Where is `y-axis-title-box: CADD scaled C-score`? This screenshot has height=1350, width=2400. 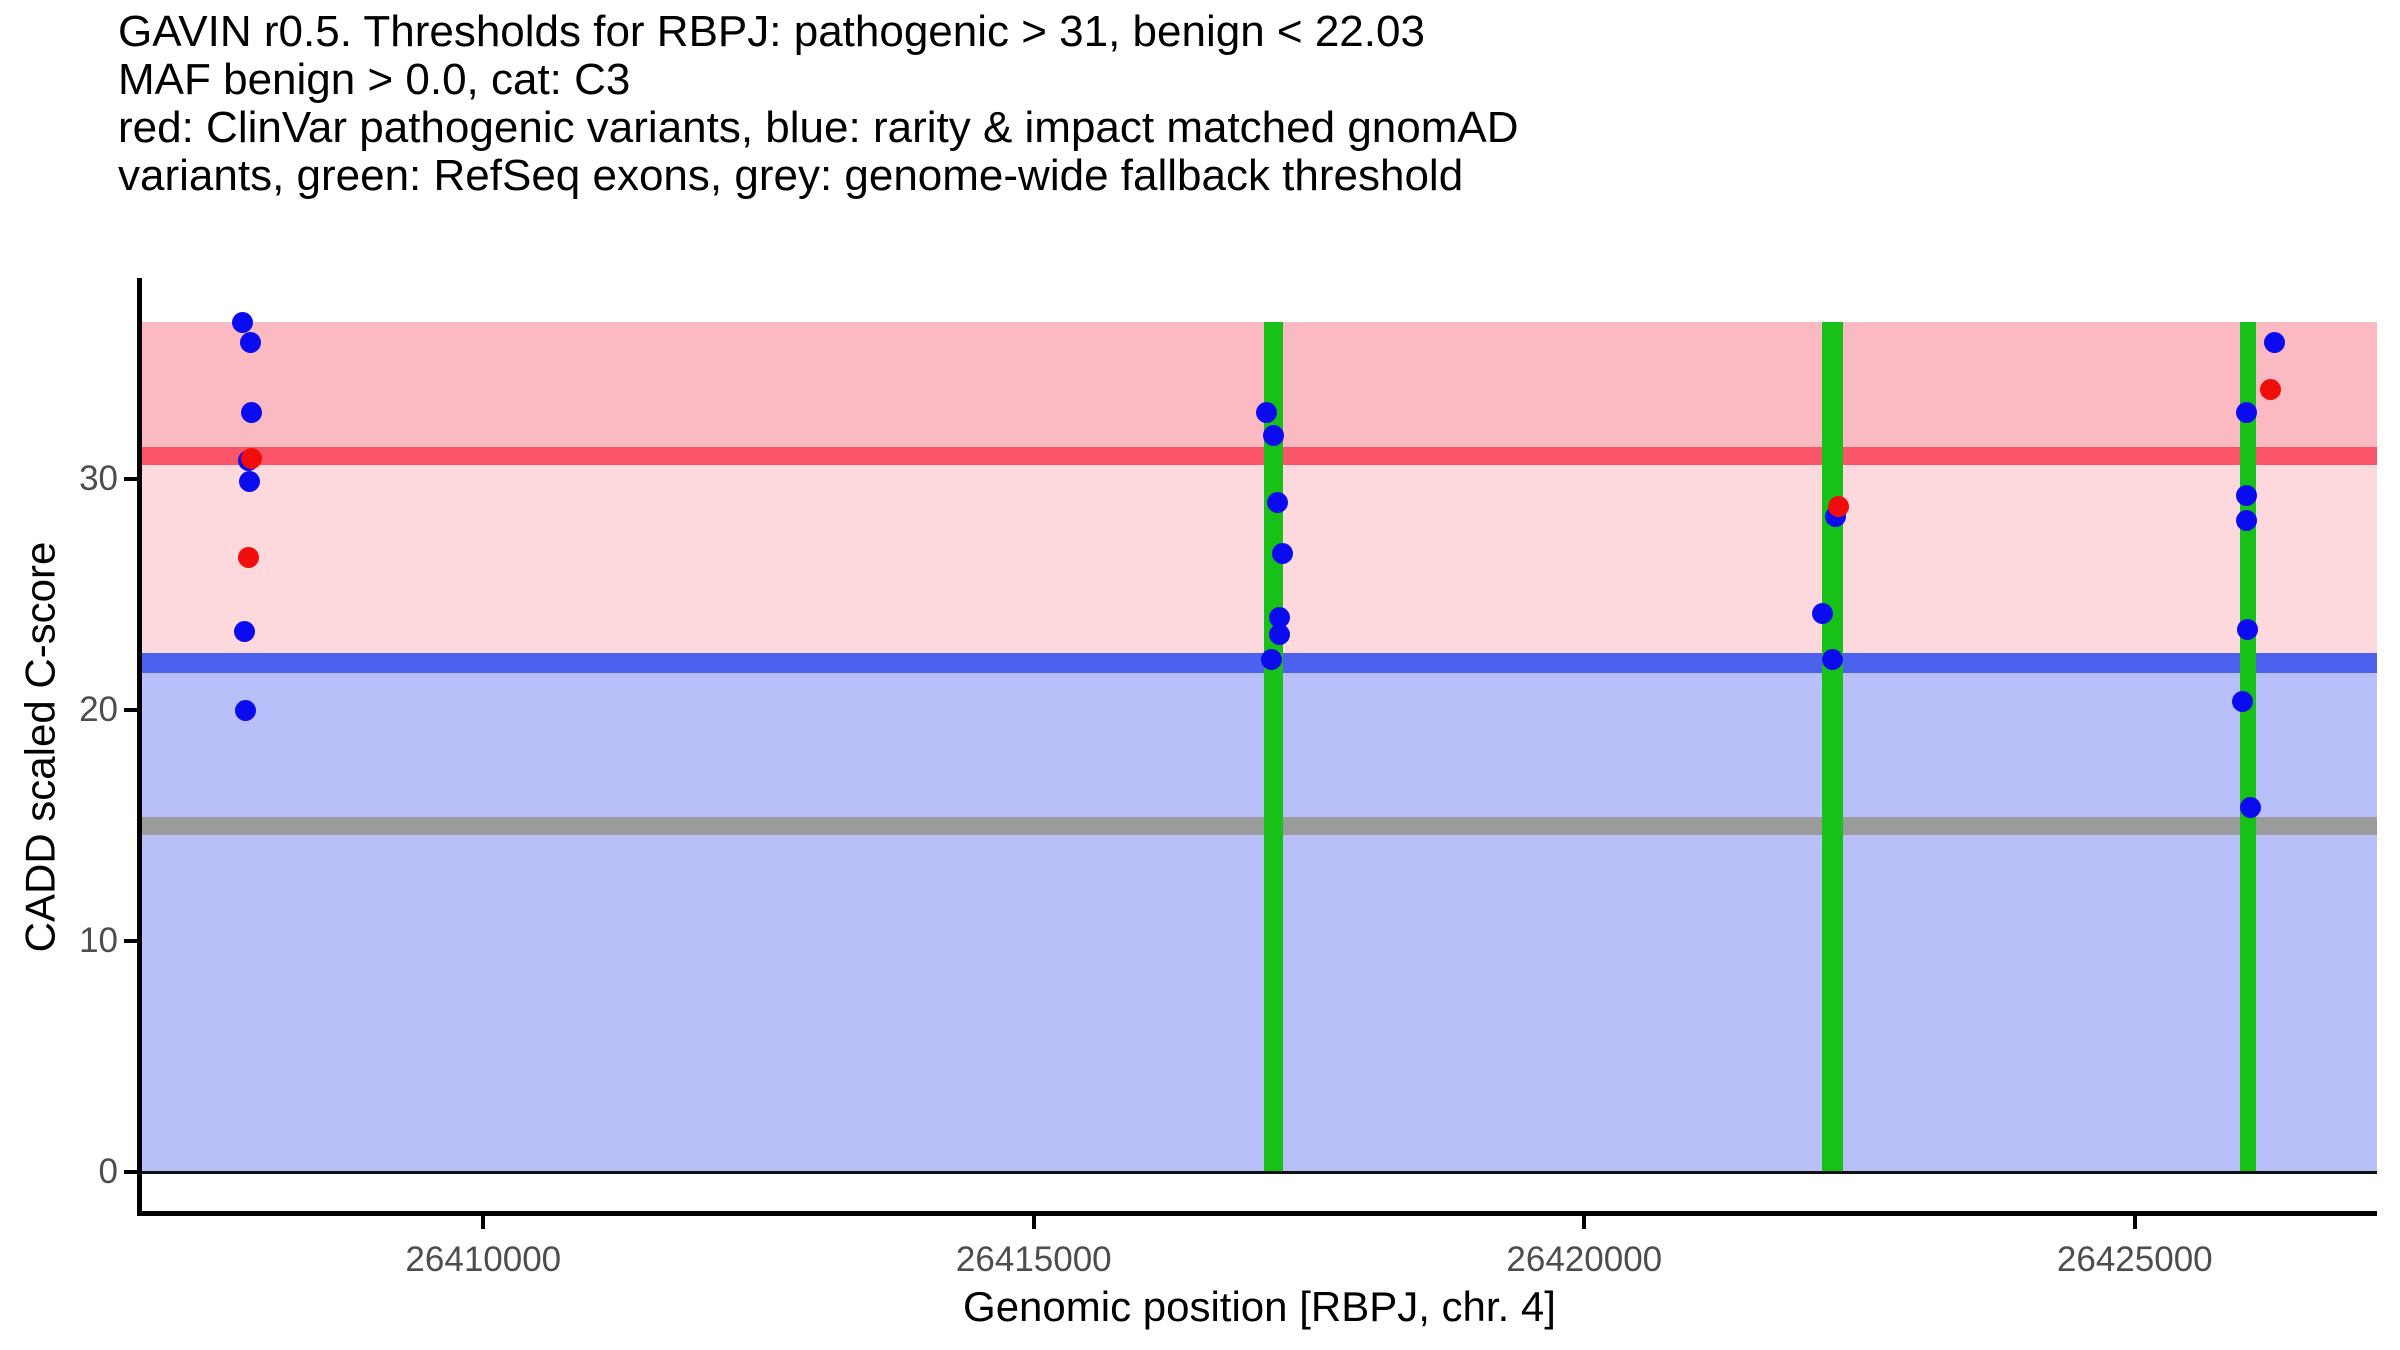 y-axis-title-box: CADD scaled C-score is located at coordinates (40, 747).